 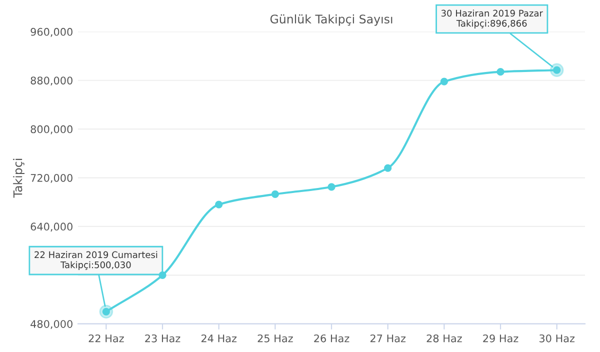 I want to click on x-tick-label: 22 Haz, so click(x=106, y=338).